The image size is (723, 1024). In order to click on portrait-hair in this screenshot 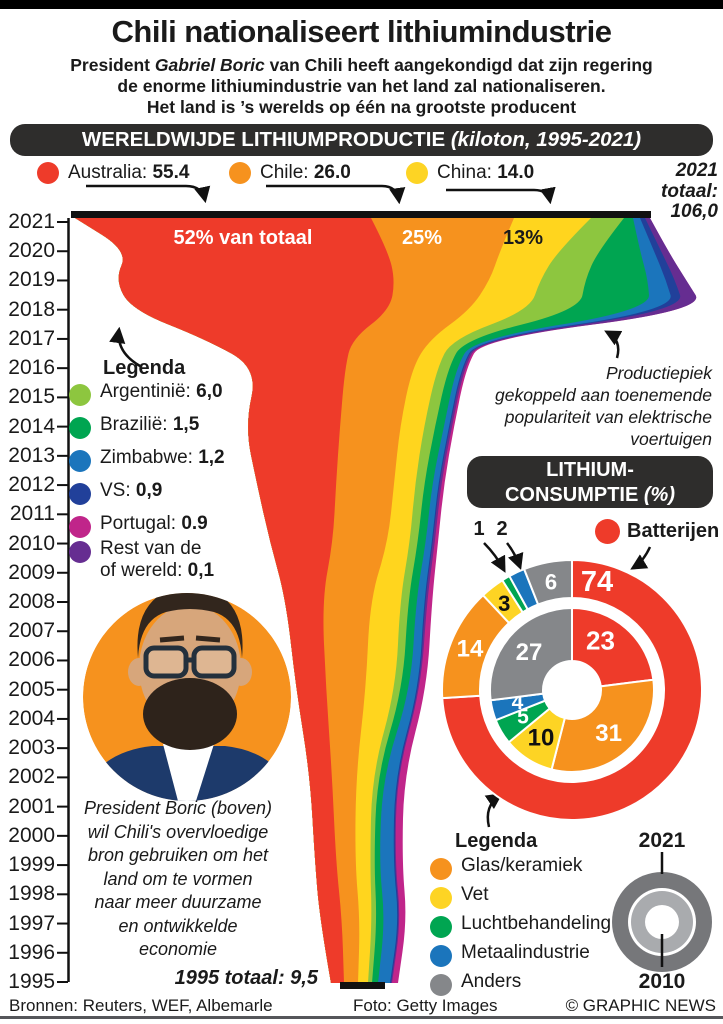, I will do `click(190, 625)`.